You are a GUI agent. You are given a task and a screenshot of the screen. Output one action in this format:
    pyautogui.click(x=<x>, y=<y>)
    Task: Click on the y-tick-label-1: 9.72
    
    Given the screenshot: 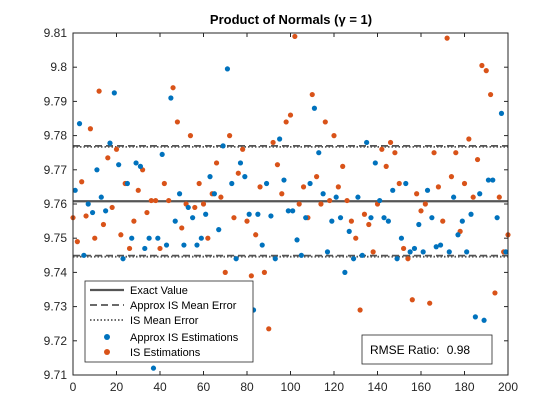 What is the action you would take?
    pyautogui.click(x=56, y=341)
    